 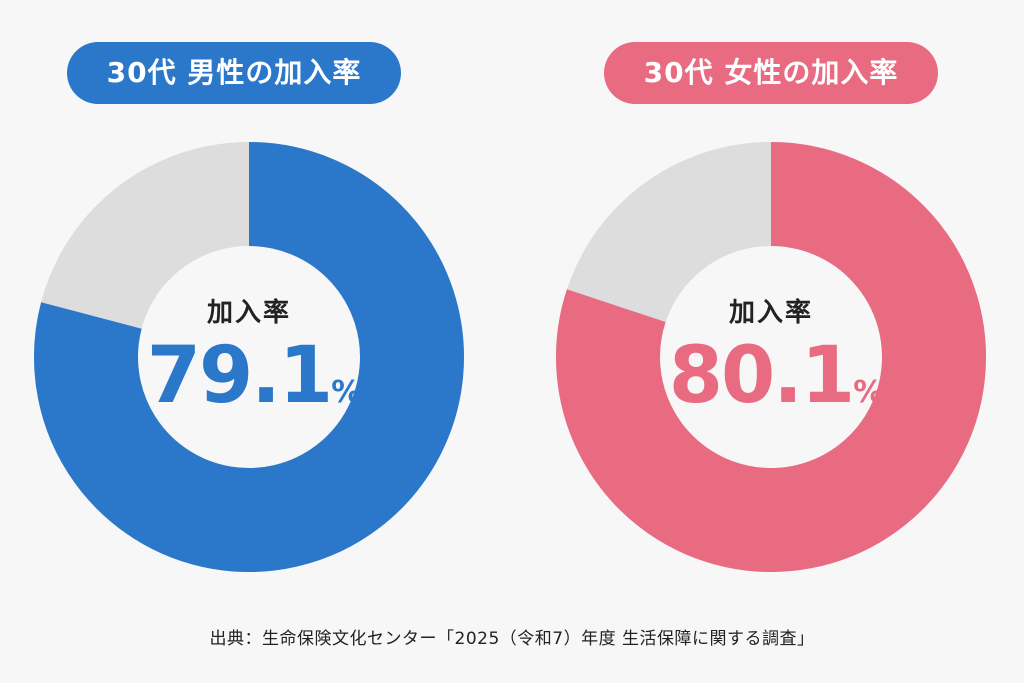 I want to click on value-label-male: 79.1%, so click(x=254, y=384).